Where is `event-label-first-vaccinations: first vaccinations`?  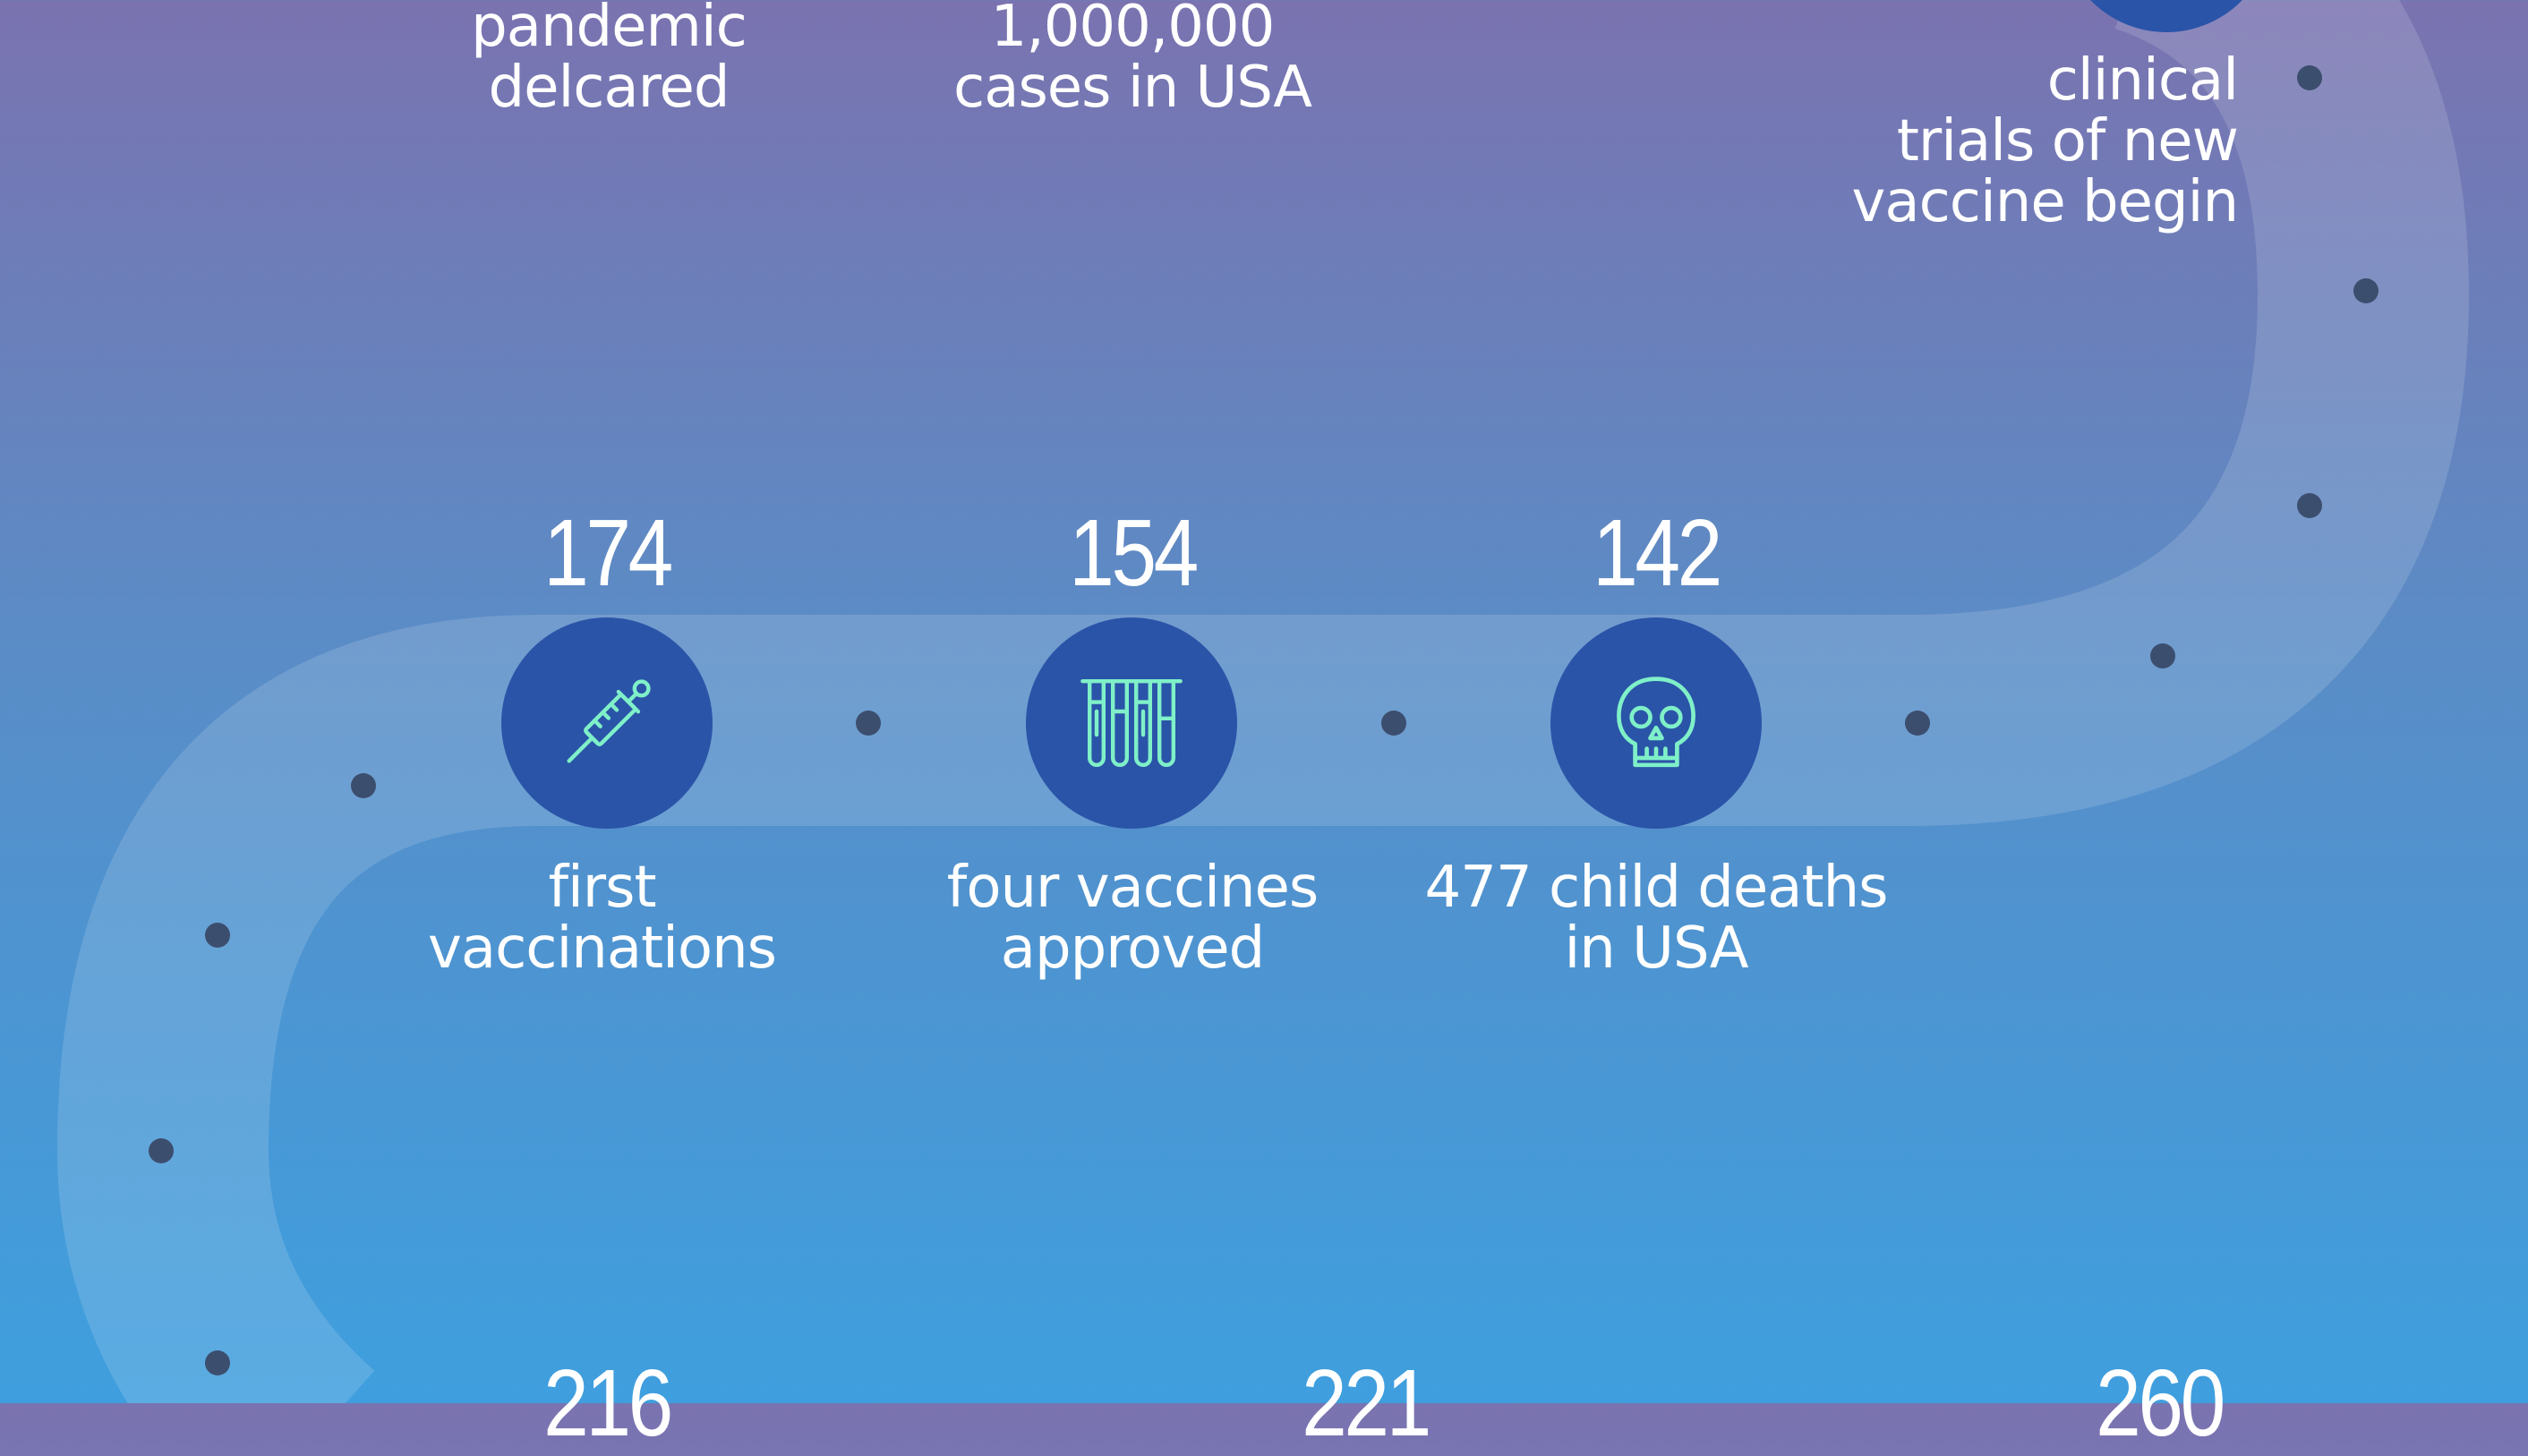
event-label-first-vaccinations: first vaccinations is located at coordinates (602, 918).